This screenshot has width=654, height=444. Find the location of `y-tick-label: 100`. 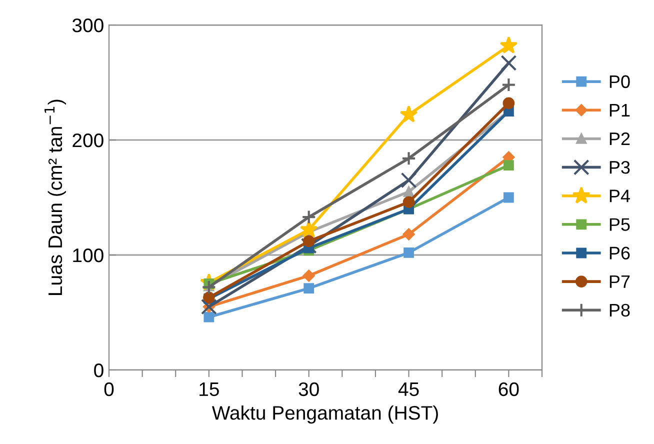

y-tick-label: 100 is located at coordinates (88, 255).